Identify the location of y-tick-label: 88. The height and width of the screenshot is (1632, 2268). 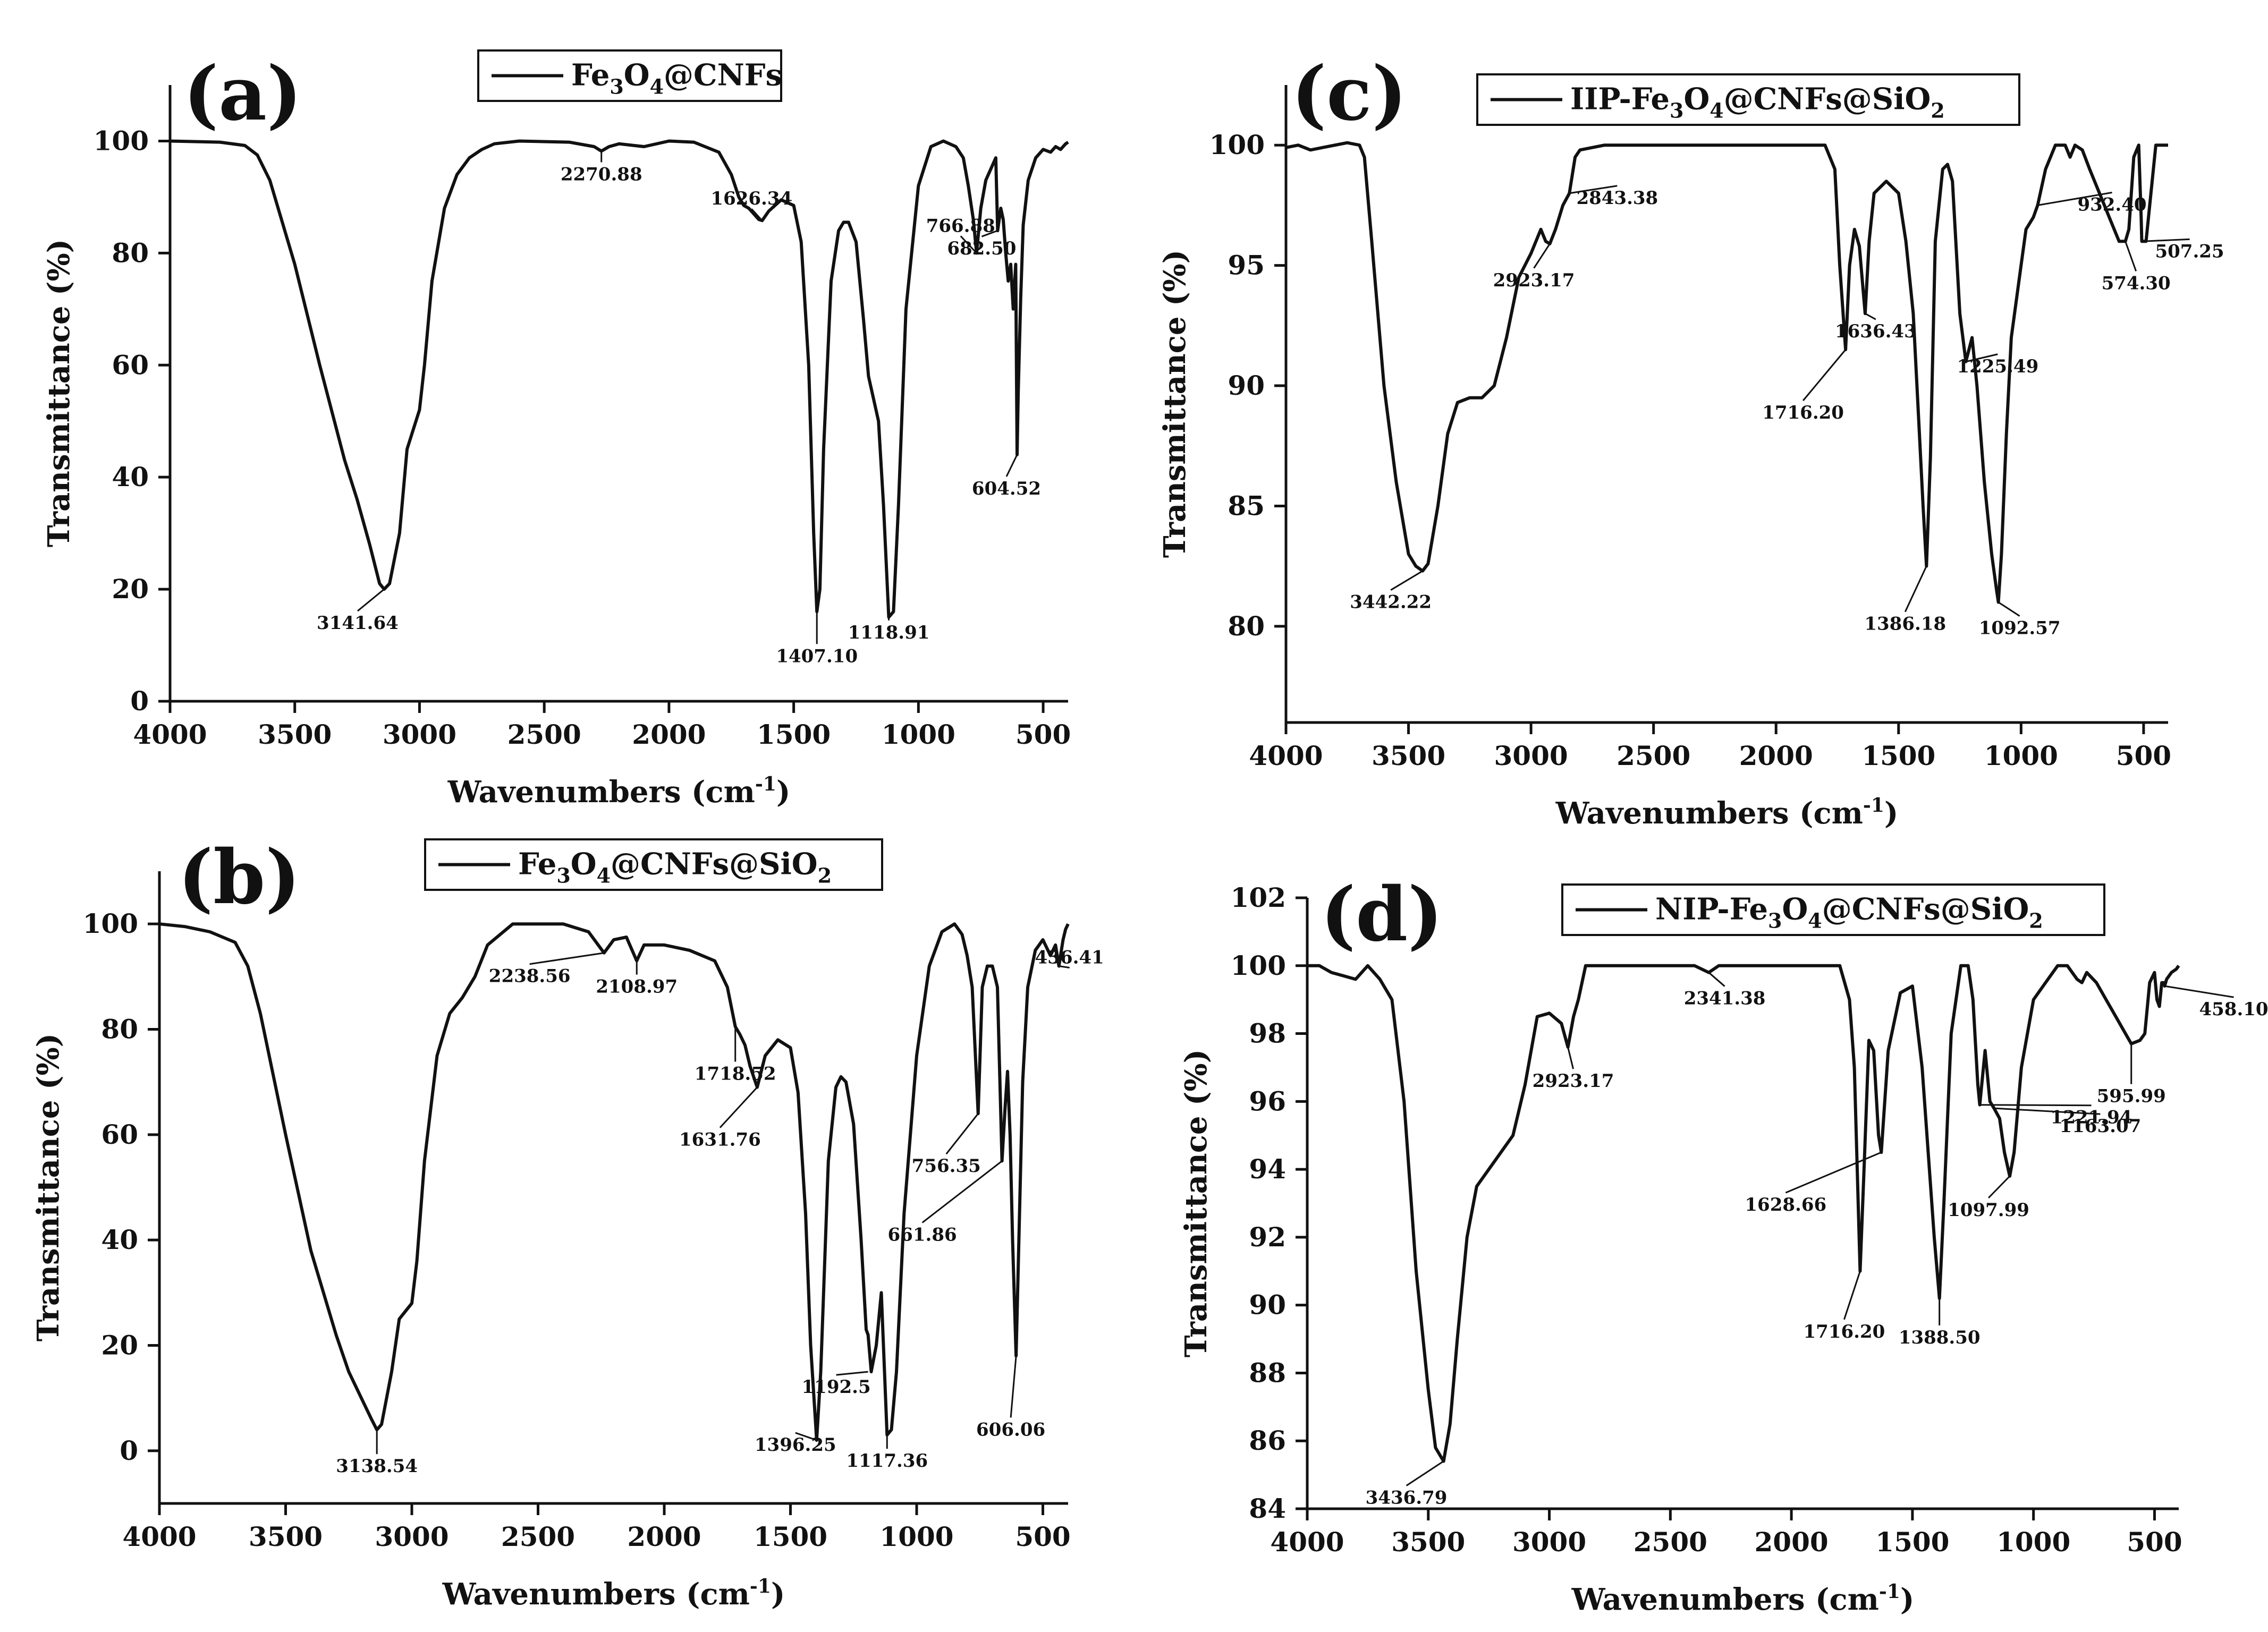
(1267, 1372).